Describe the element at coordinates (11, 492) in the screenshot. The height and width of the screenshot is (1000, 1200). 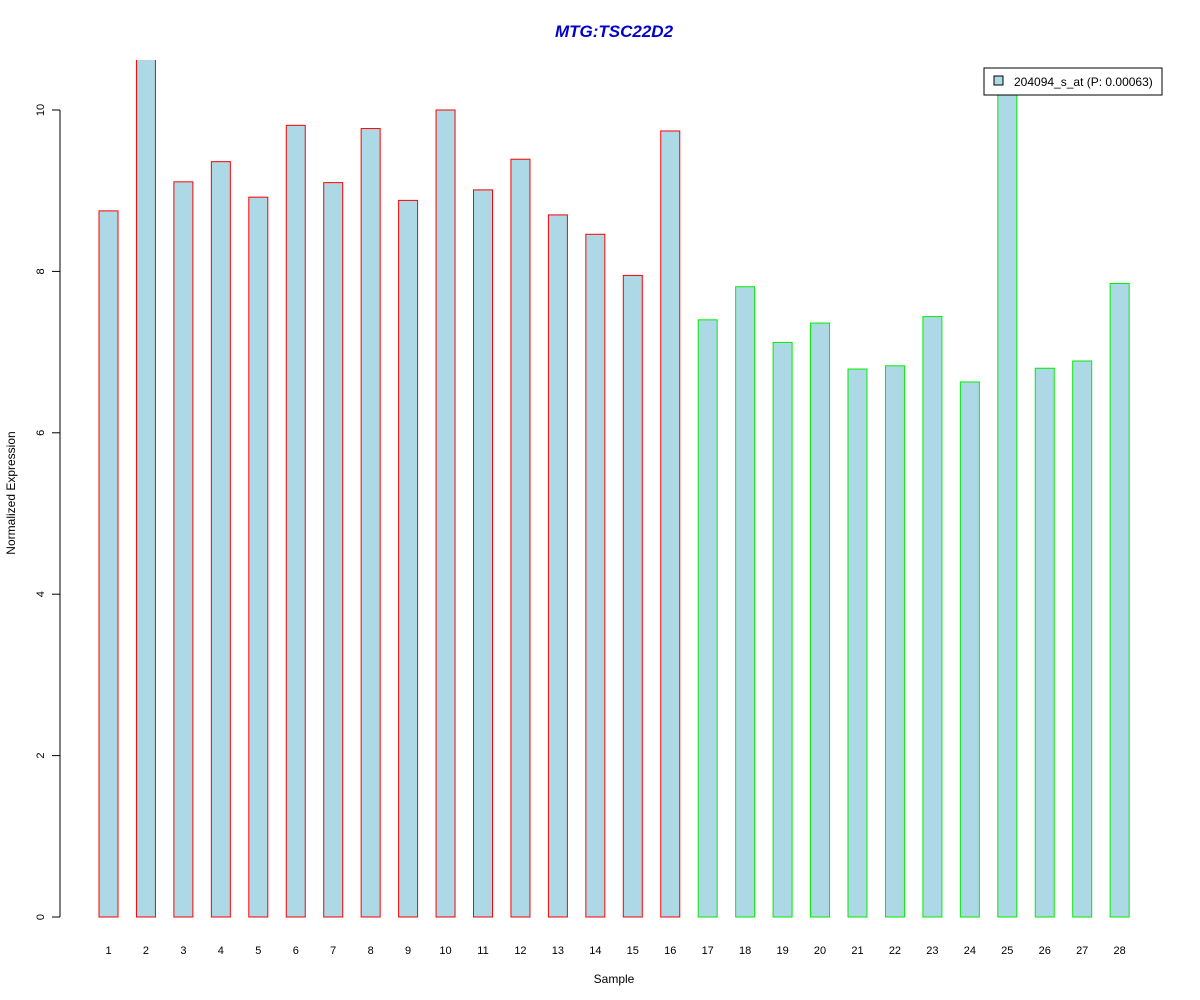
I see `y-axis-label: Normalized Expression` at that location.